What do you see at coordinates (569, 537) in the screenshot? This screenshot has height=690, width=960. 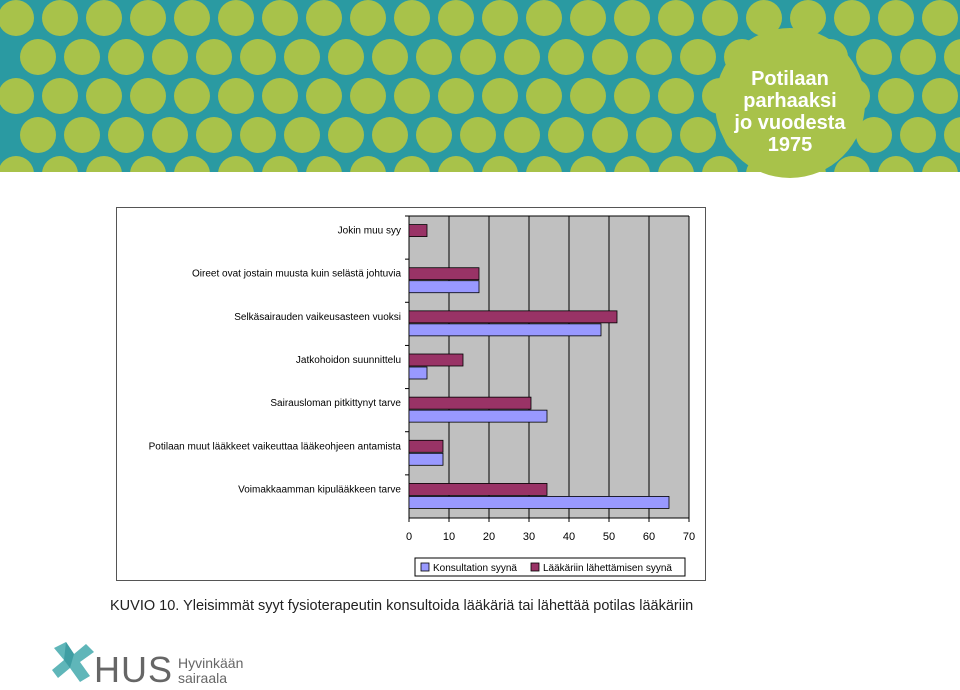 I see `x-tick-label: 40` at bounding box center [569, 537].